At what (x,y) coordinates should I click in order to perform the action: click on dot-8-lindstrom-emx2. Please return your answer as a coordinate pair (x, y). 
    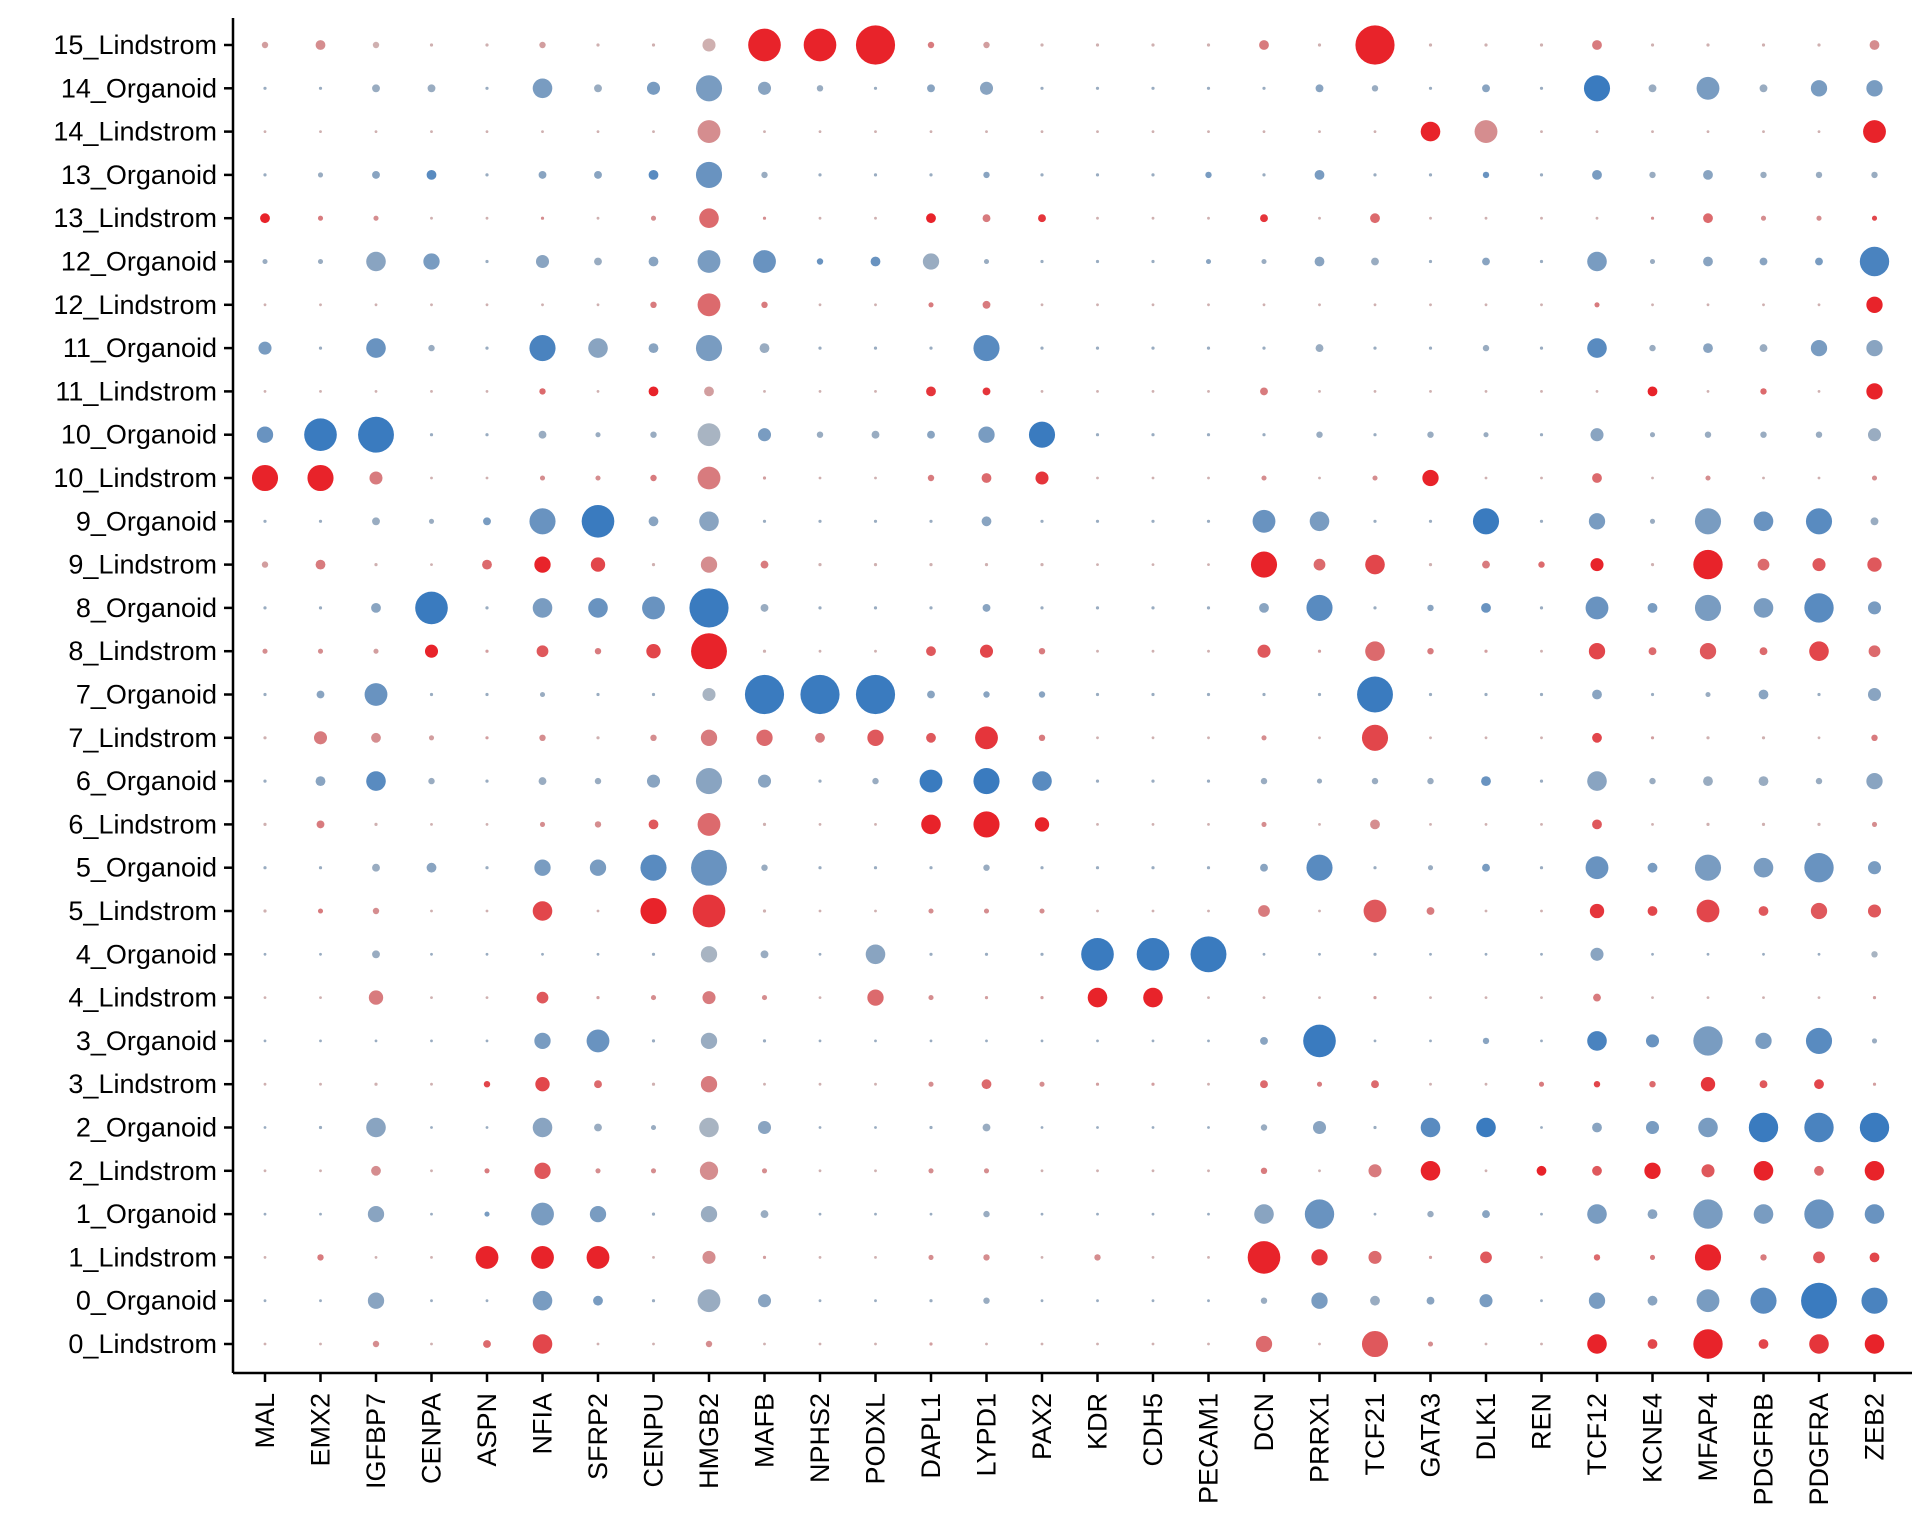
    Looking at the image, I should click on (320, 651).